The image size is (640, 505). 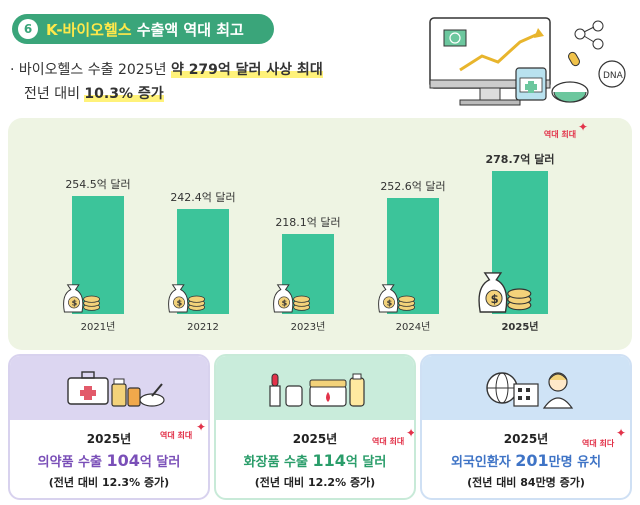 What do you see at coordinates (246, 70) in the screenshot?
I see `summary-line1-bold: 약 279억 달러 사상 최대` at bounding box center [246, 70].